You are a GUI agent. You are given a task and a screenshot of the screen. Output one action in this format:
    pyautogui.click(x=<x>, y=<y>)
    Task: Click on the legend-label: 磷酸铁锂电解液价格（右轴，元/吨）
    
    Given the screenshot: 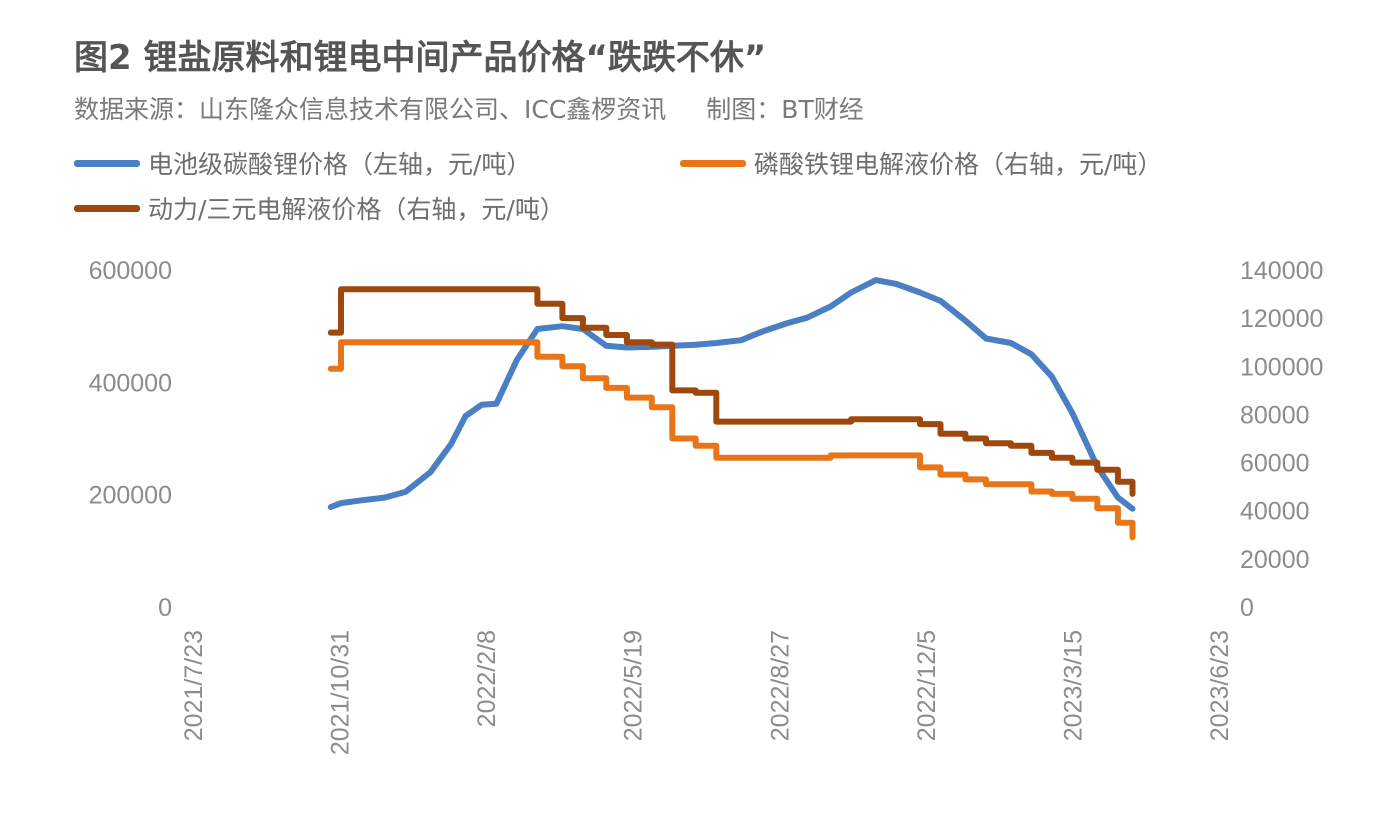 What is the action you would take?
    pyautogui.click(x=958, y=164)
    